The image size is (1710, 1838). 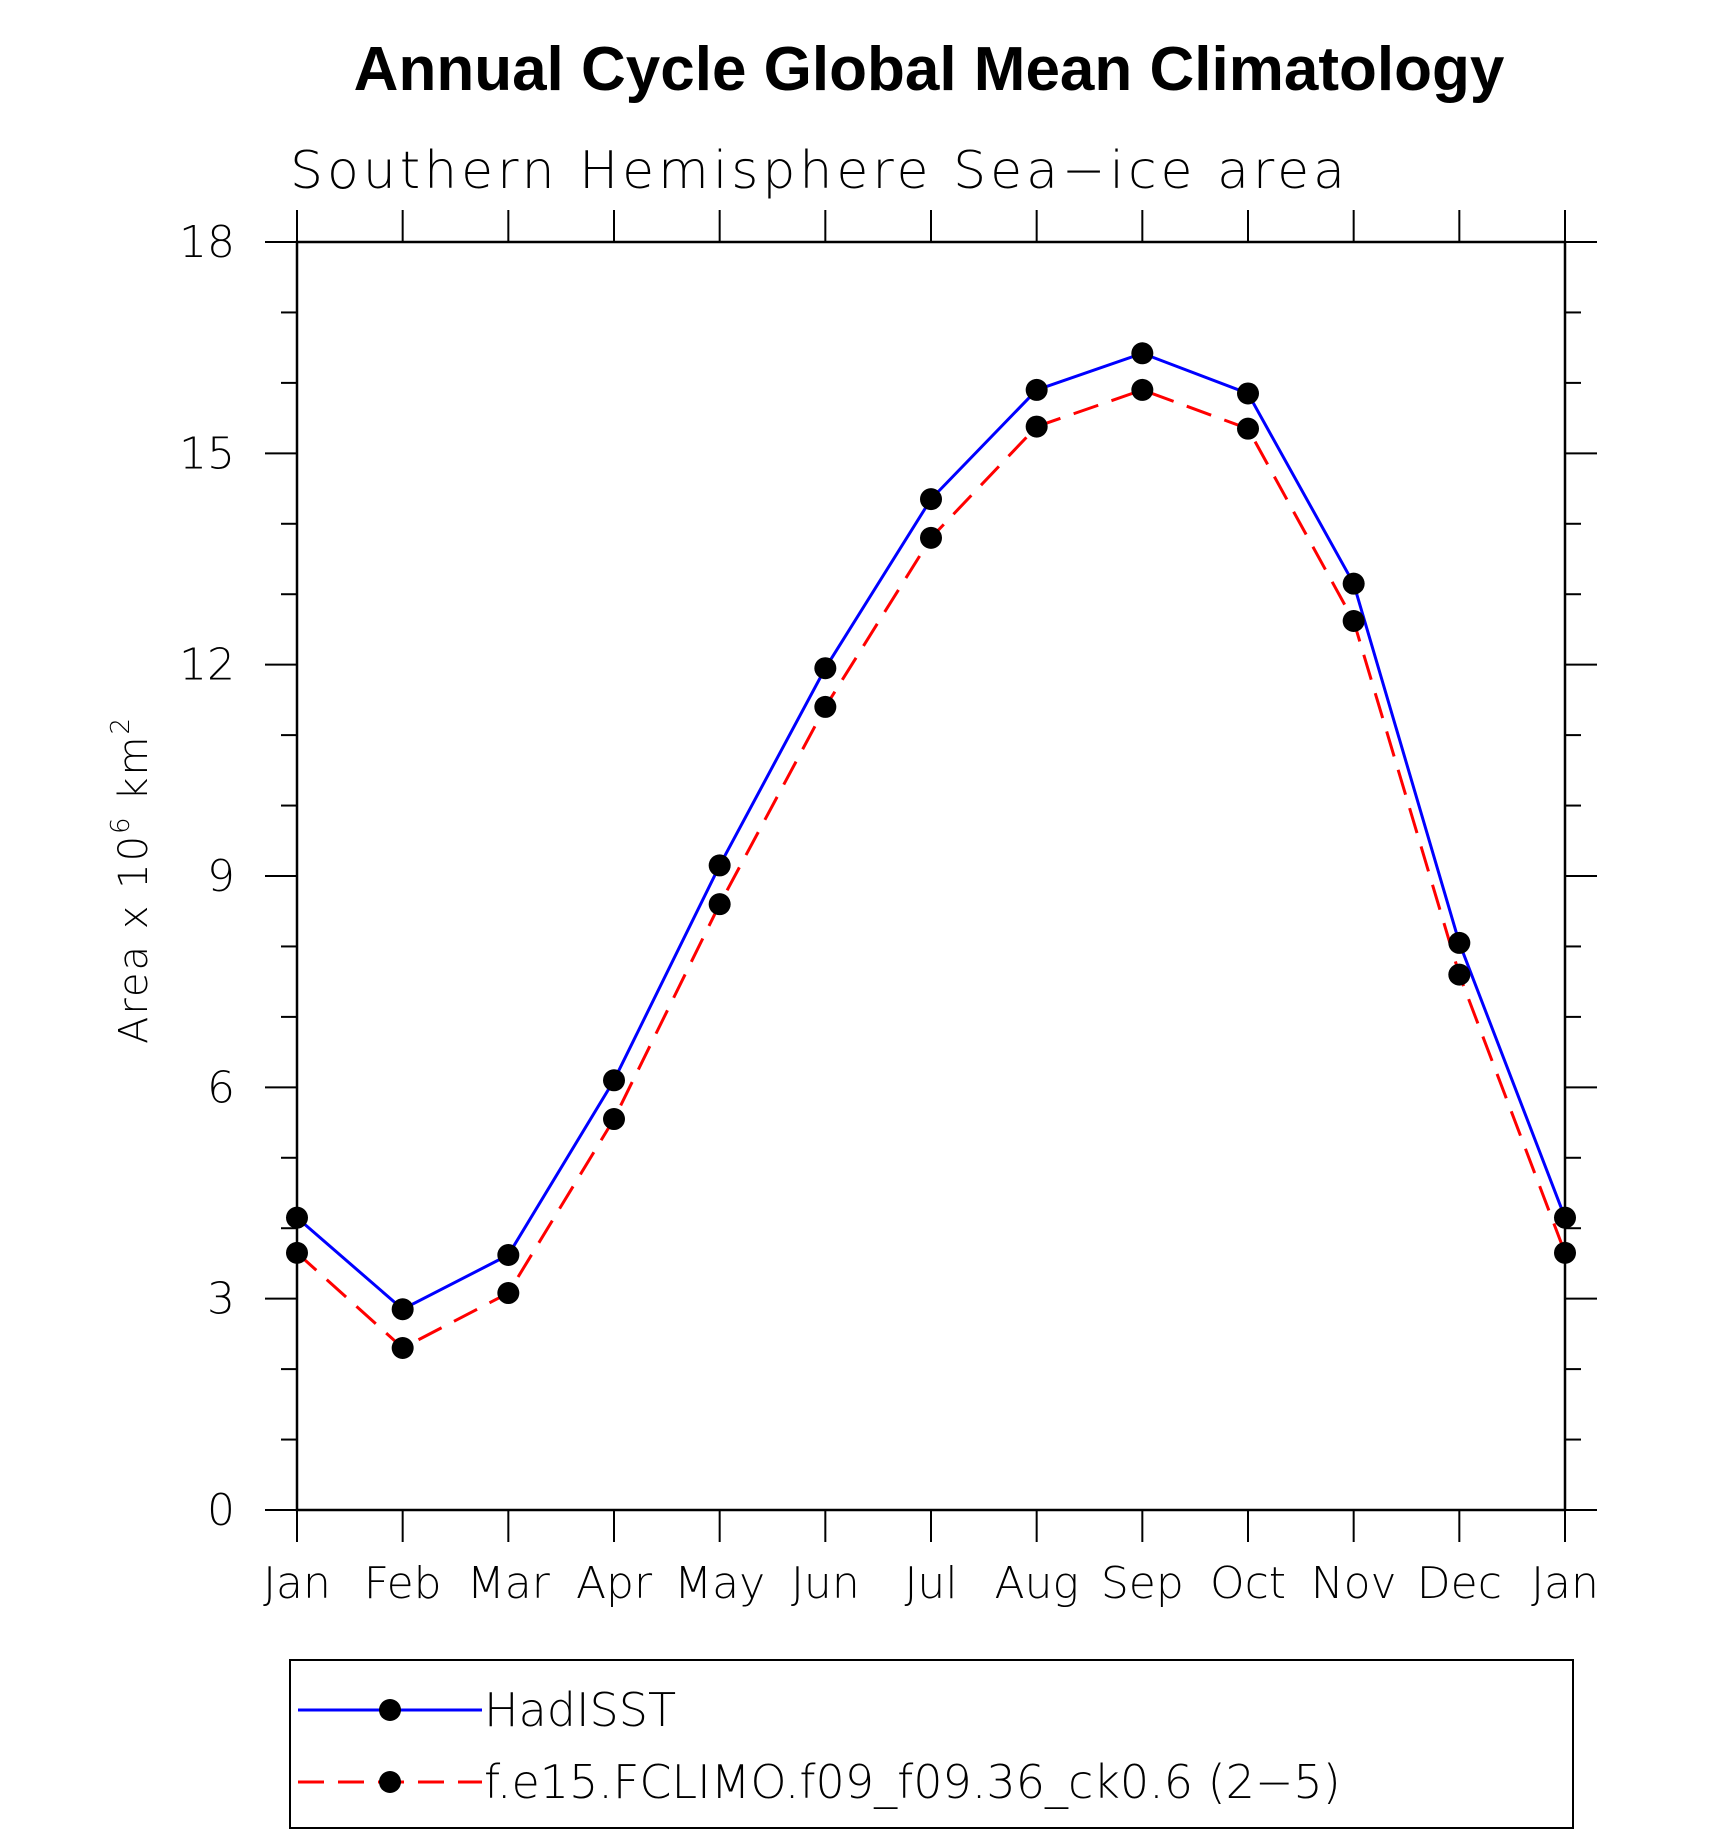 What do you see at coordinates (819, 171) in the screenshot?
I see `chart-subtitle: Southern Hemisphere Sea−ice area` at bounding box center [819, 171].